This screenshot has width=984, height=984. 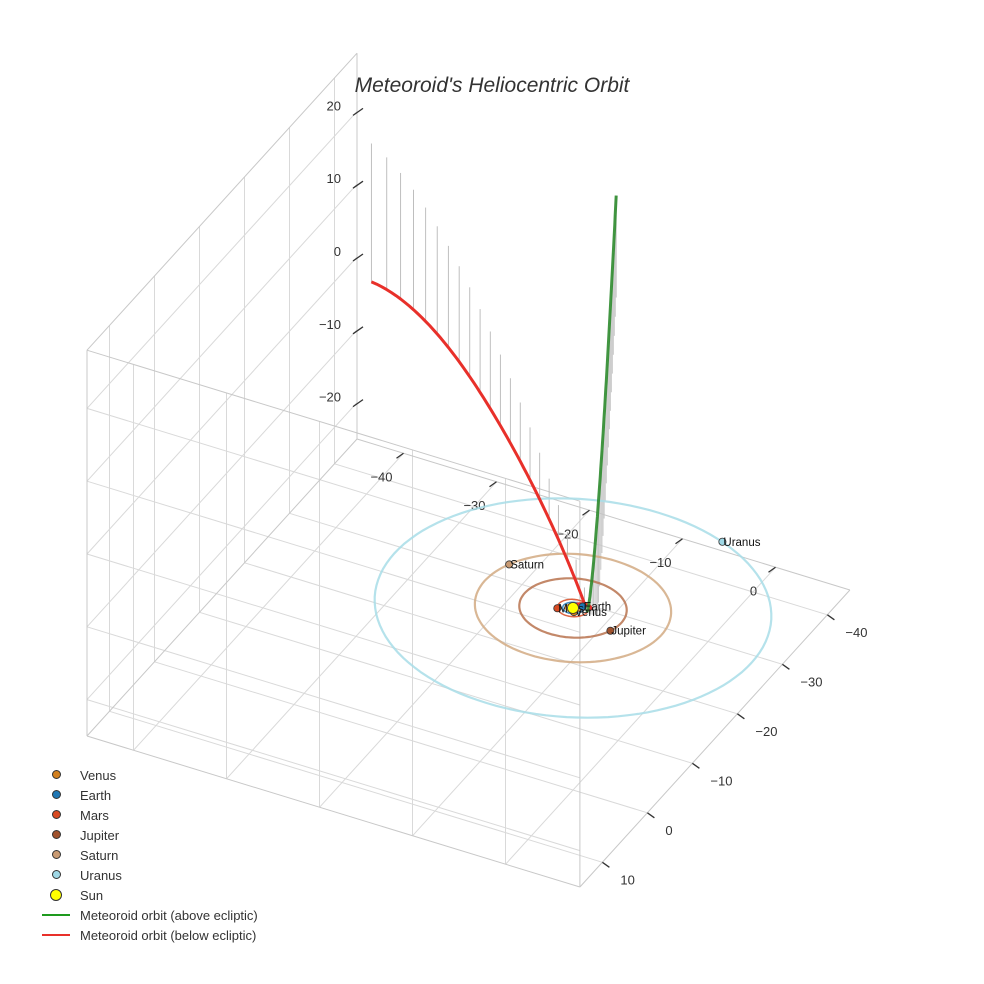 I want to click on planet-jupiter-label: Jupiter, so click(x=628, y=632).